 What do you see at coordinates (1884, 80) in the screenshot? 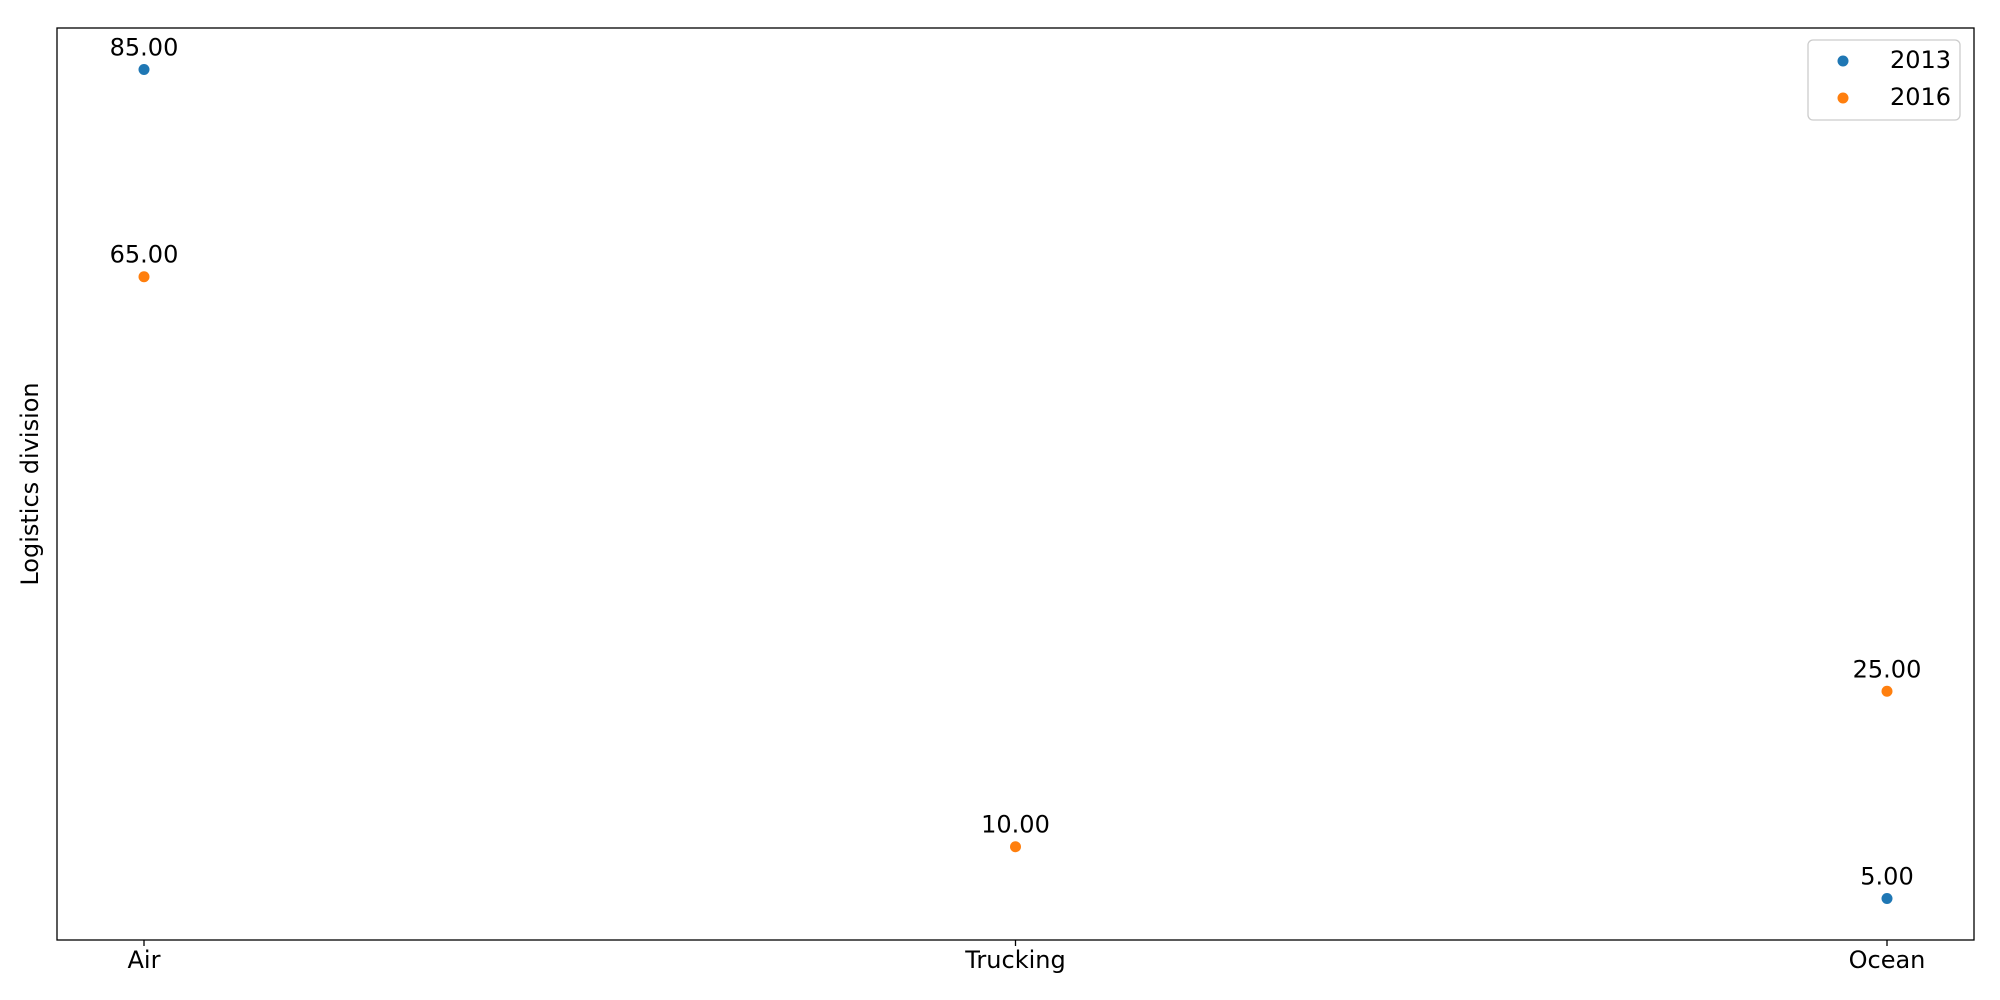
I see `legend: 2013 2016` at bounding box center [1884, 80].